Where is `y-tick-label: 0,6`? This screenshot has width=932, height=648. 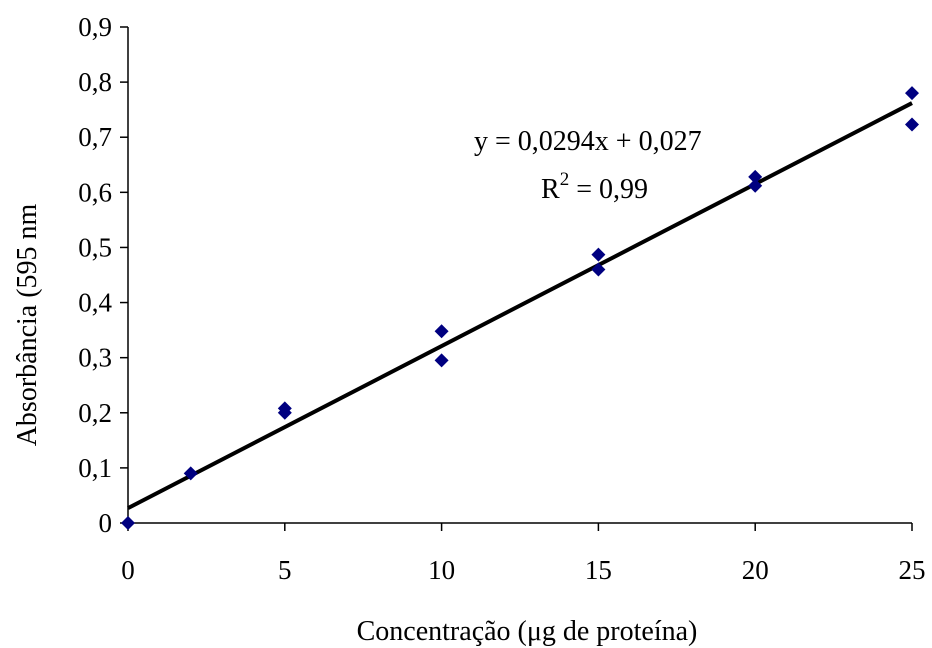 y-tick-label: 0,6 is located at coordinates (95, 192).